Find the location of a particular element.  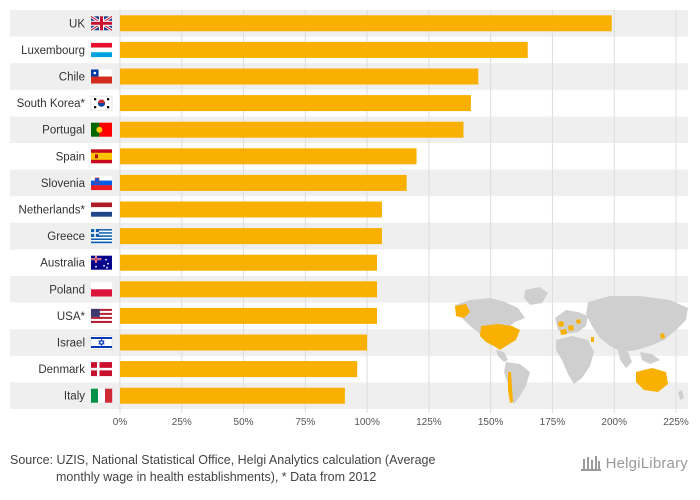

category-label: UK is located at coordinates (77, 24).